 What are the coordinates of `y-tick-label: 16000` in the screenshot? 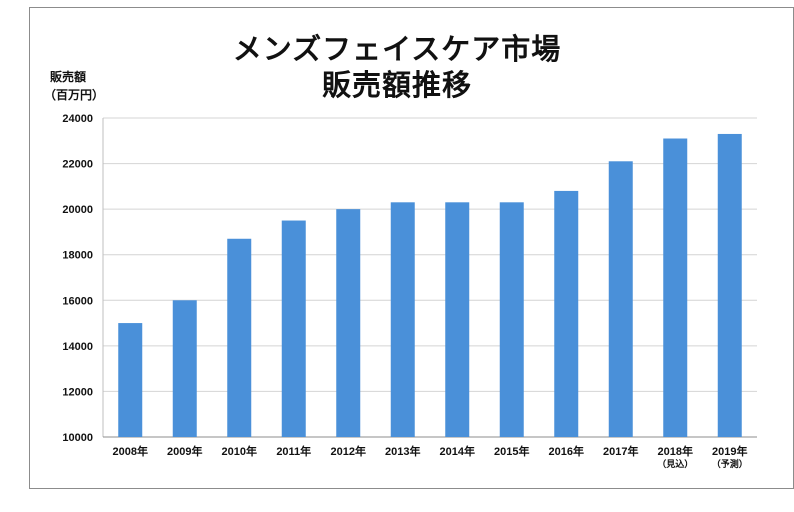 It's located at (77, 301).